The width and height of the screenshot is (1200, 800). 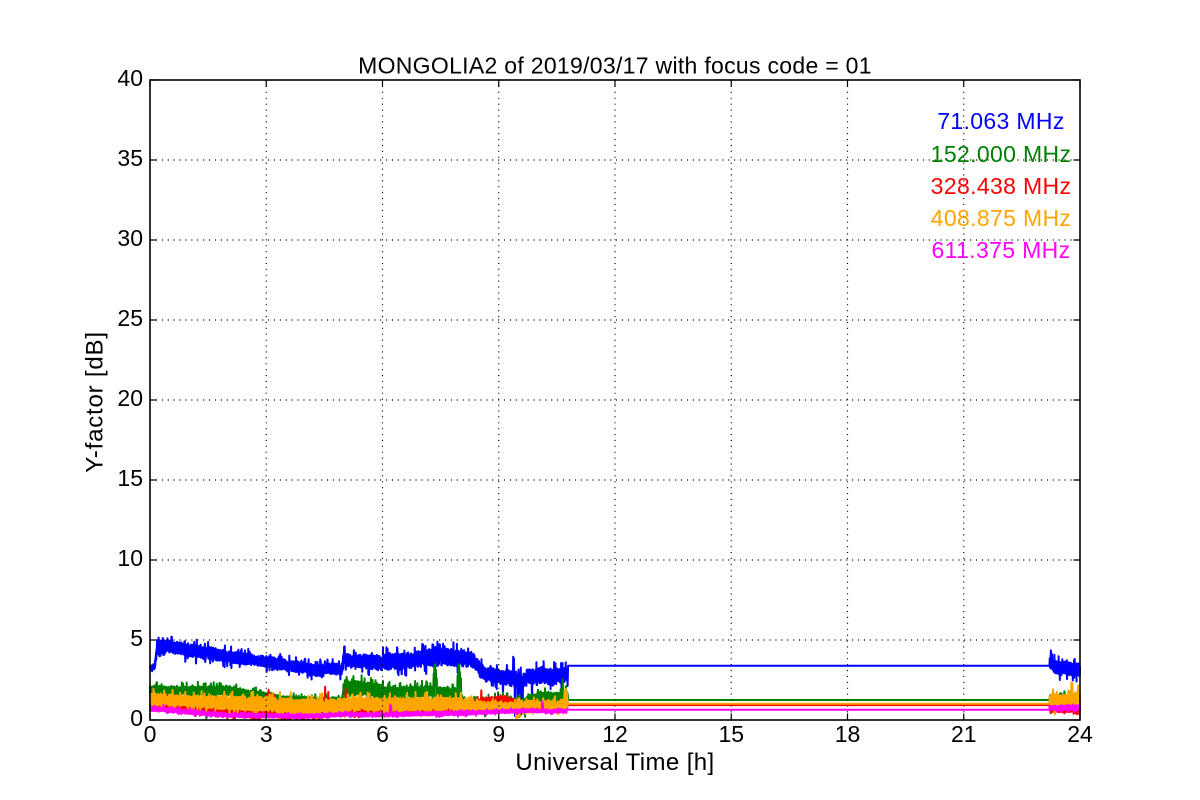 What do you see at coordinates (1001, 218) in the screenshot?
I see `svg-text: 408.875 MHz` at bounding box center [1001, 218].